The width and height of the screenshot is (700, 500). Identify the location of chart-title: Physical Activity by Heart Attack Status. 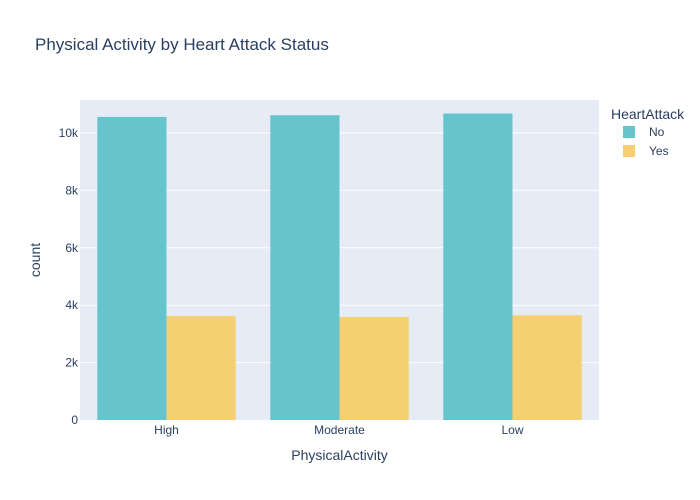
(182, 44).